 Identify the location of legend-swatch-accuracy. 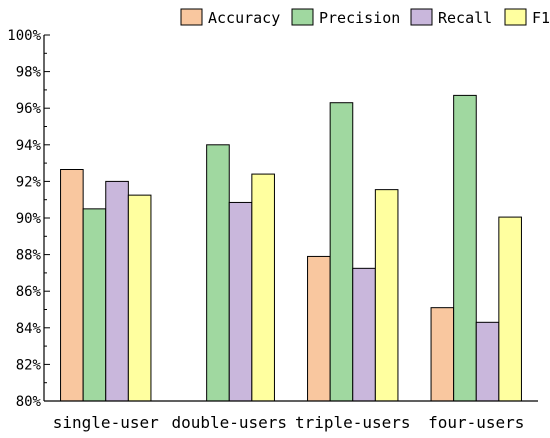
(191, 17).